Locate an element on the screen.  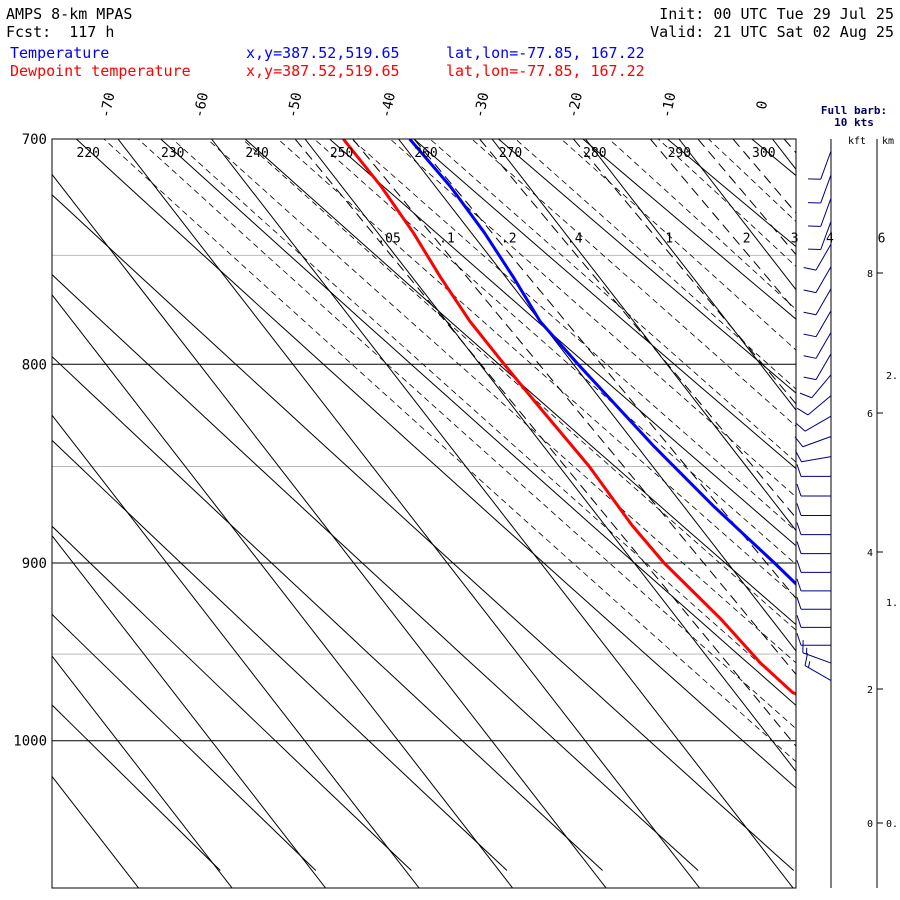
mixing-ratio-label: .4 is located at coordinates (575, 238).